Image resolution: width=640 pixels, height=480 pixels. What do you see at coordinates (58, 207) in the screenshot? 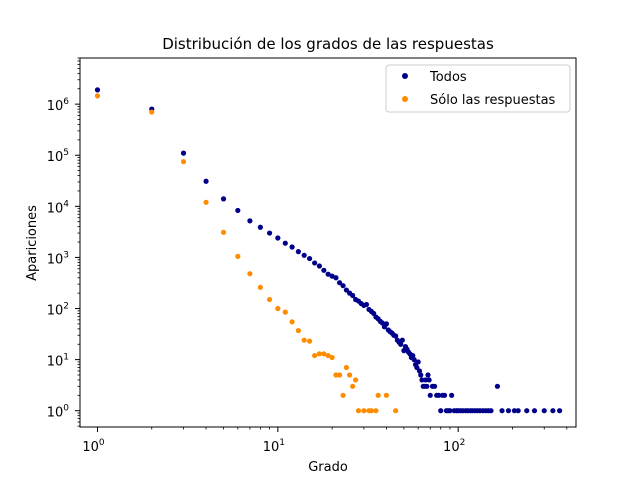
I see `y-tick-label: 104` at bounding box center [58, 207].